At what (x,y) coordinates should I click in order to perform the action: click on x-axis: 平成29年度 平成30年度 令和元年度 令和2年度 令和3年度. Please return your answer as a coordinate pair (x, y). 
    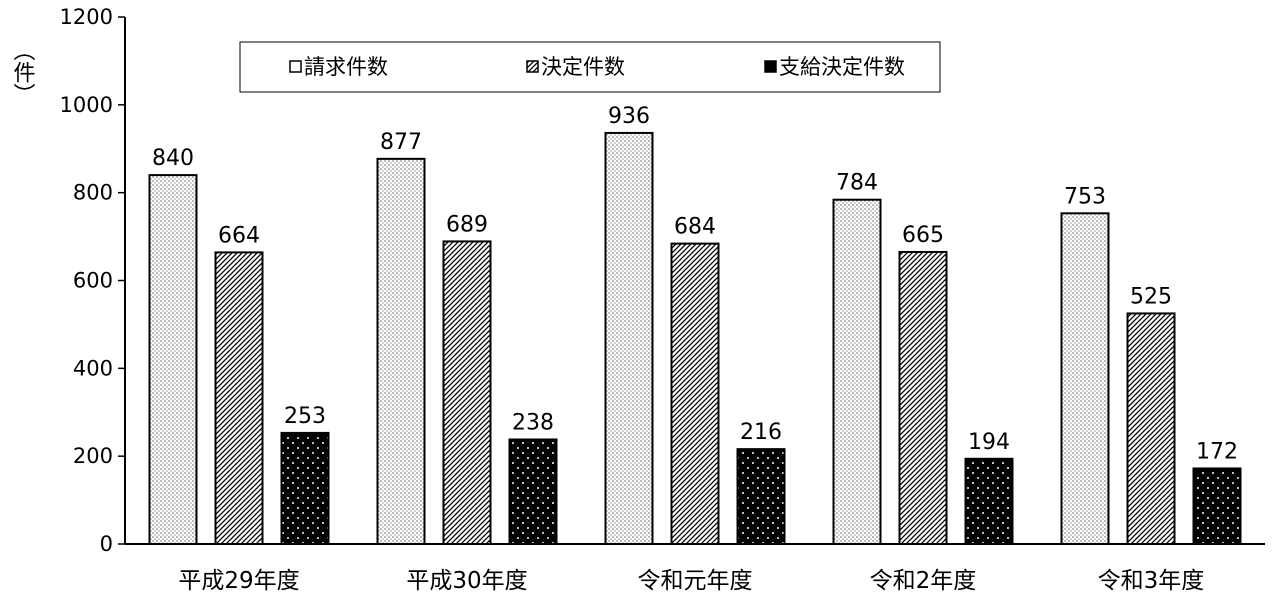
    Looking at the image, I should click on (695, 568).